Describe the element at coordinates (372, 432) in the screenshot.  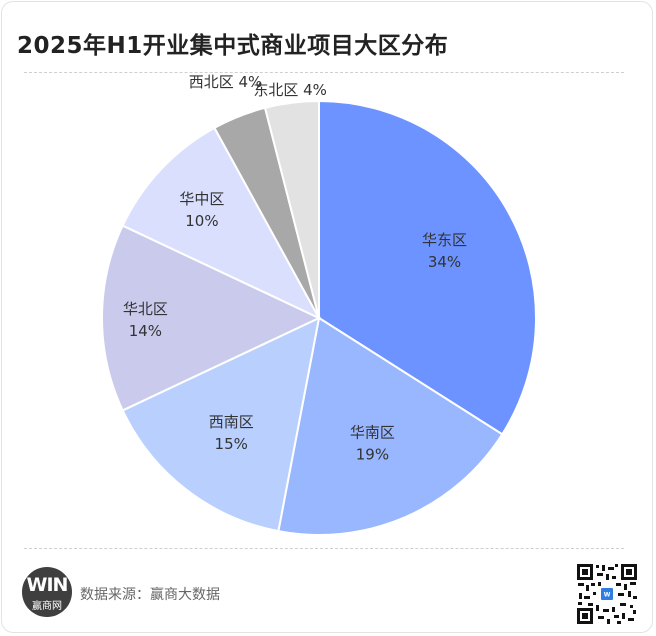
I see `slice-name-2: 华南区` at that location.